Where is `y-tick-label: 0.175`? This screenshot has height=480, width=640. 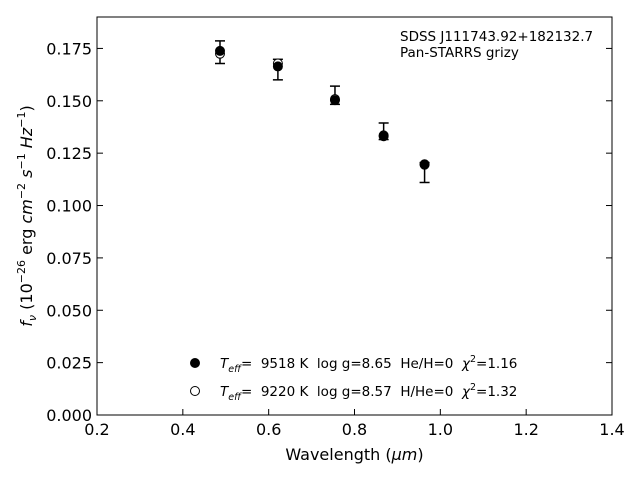 y-tick-label: 0.175 is located at coordinates (69, 48).